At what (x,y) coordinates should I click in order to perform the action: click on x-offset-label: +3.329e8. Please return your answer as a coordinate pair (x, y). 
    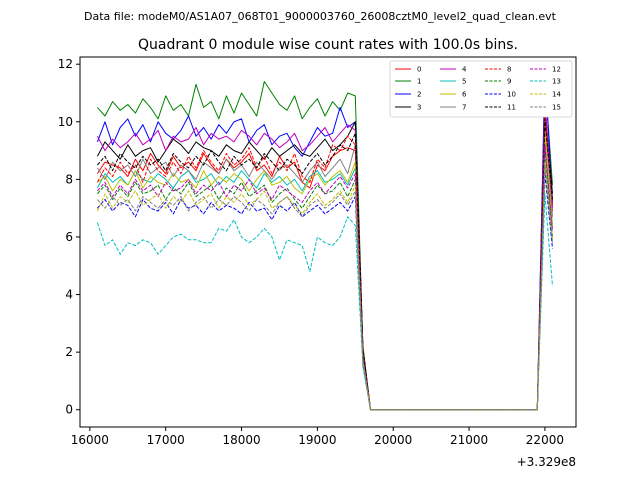
    Looking at the image, I should click on (546, 462).